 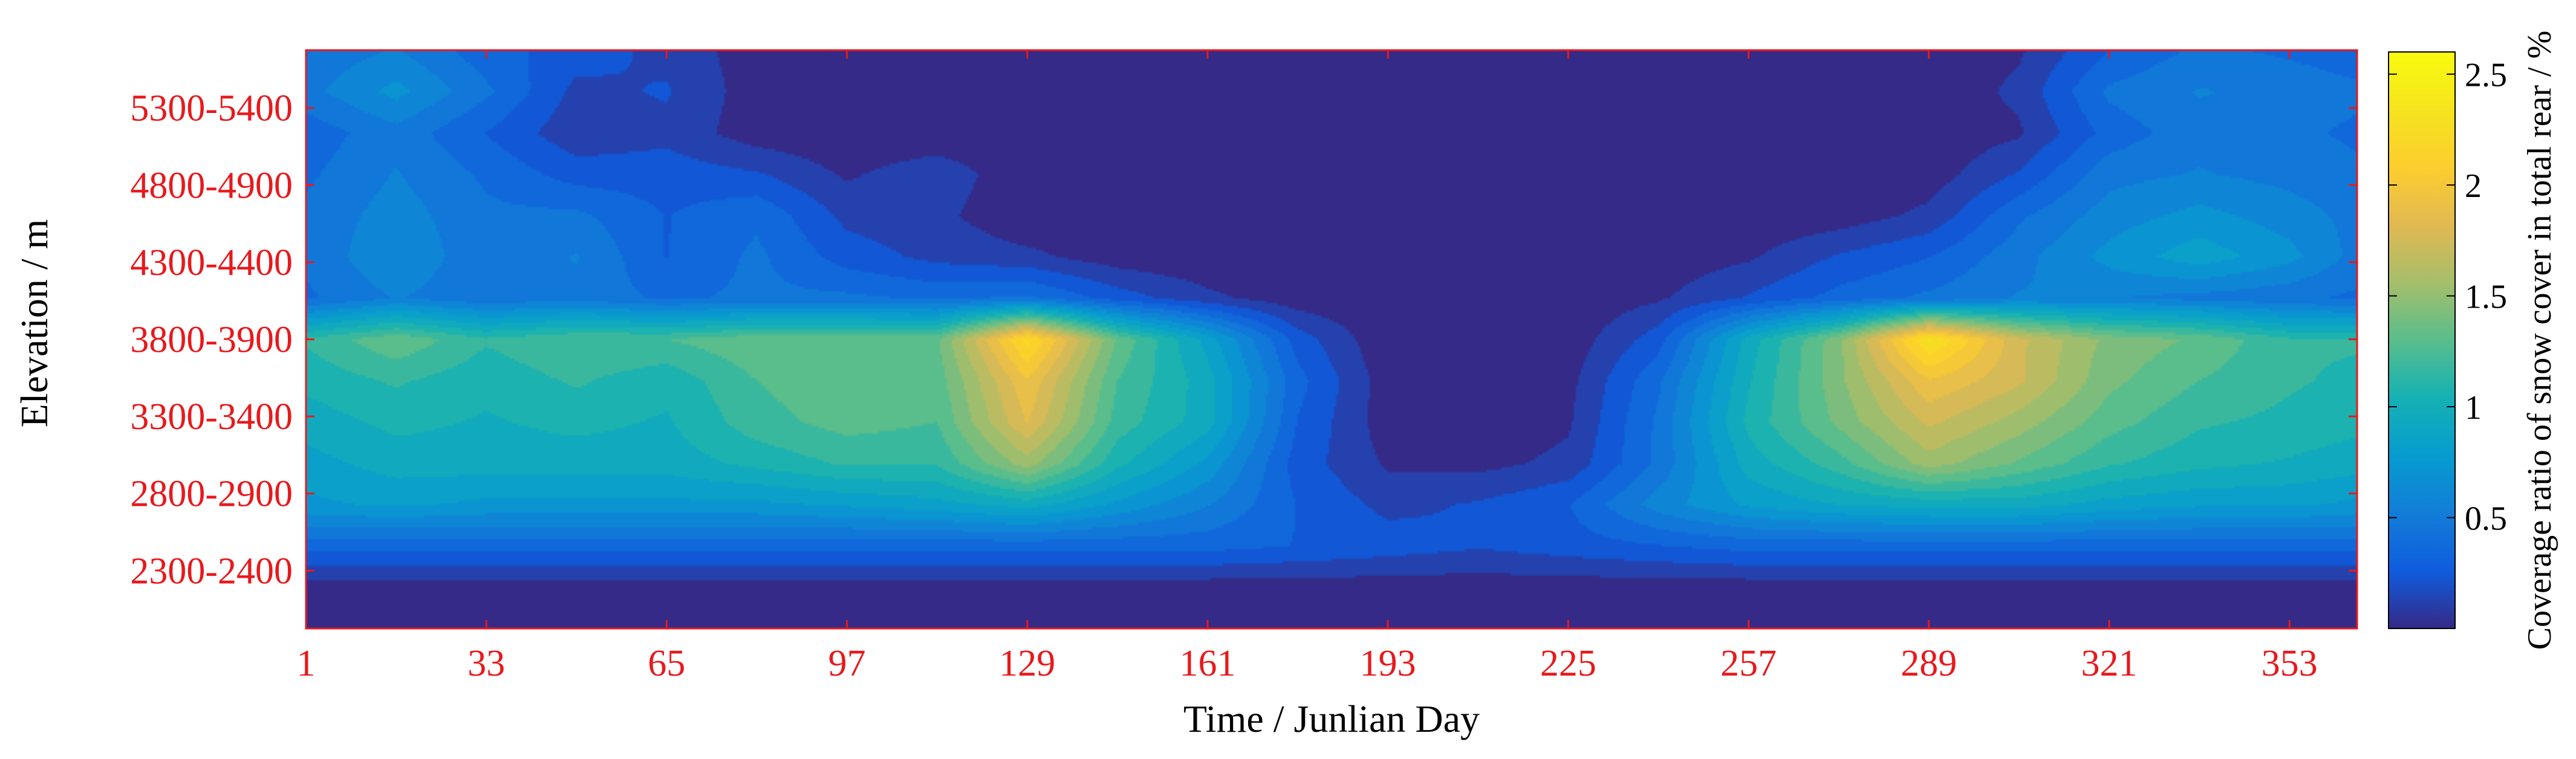 I want to click on y-tick-label: 4800-4900, so click(x=212, y=185).